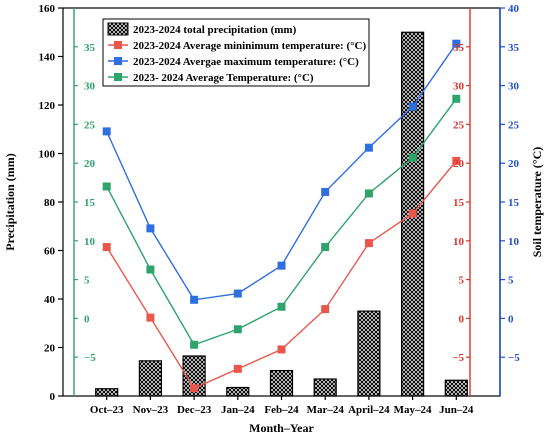 The image size is (550, 438). Describe the element at coordinates (87, 281) in the screenshot. I see `inner-green-tick-label: 5` at that location.